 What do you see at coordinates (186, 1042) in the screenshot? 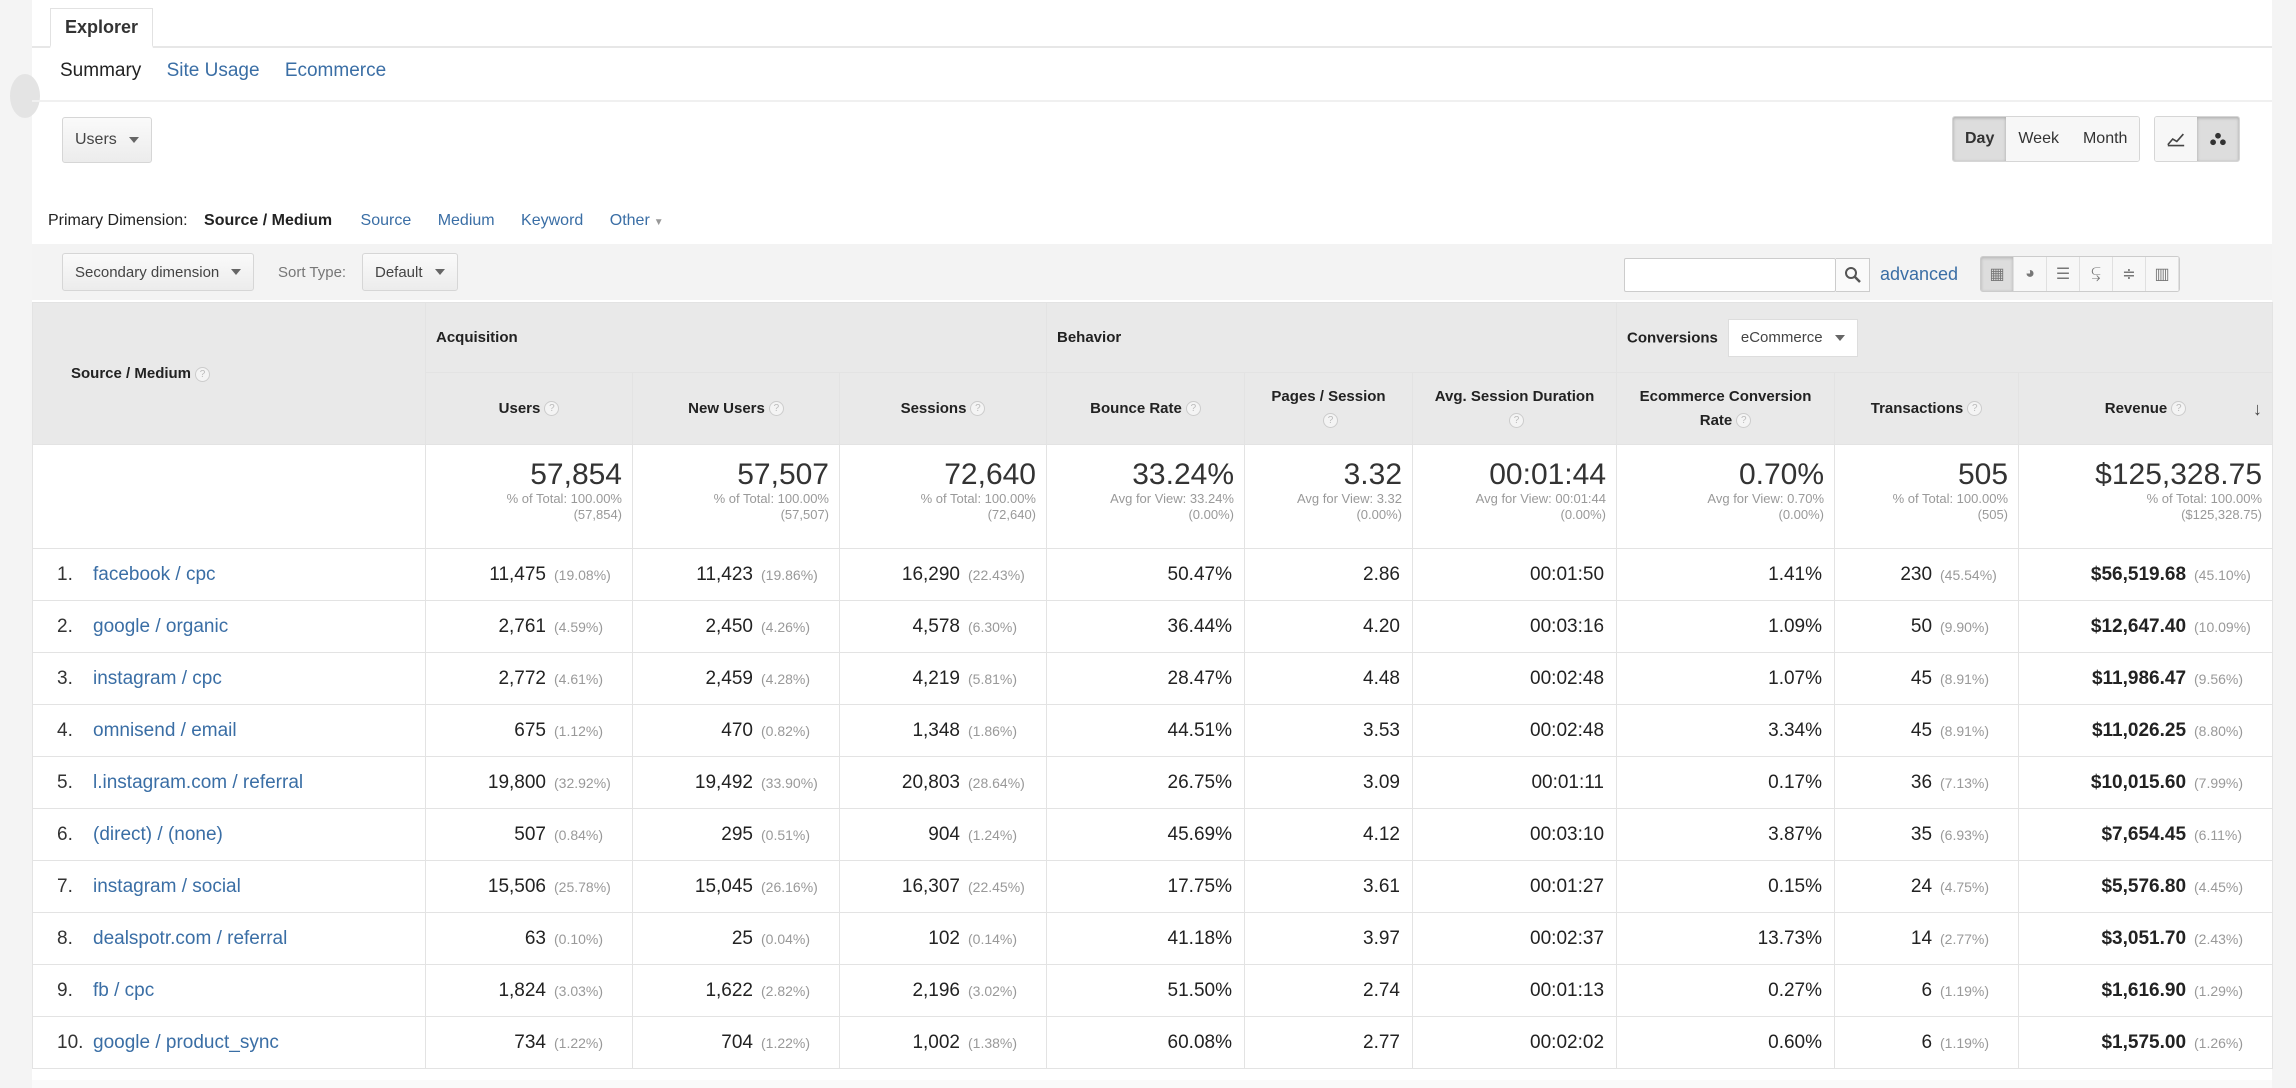
I see `row-source-link: google / product_sync` at bounding box center [186, 1042].